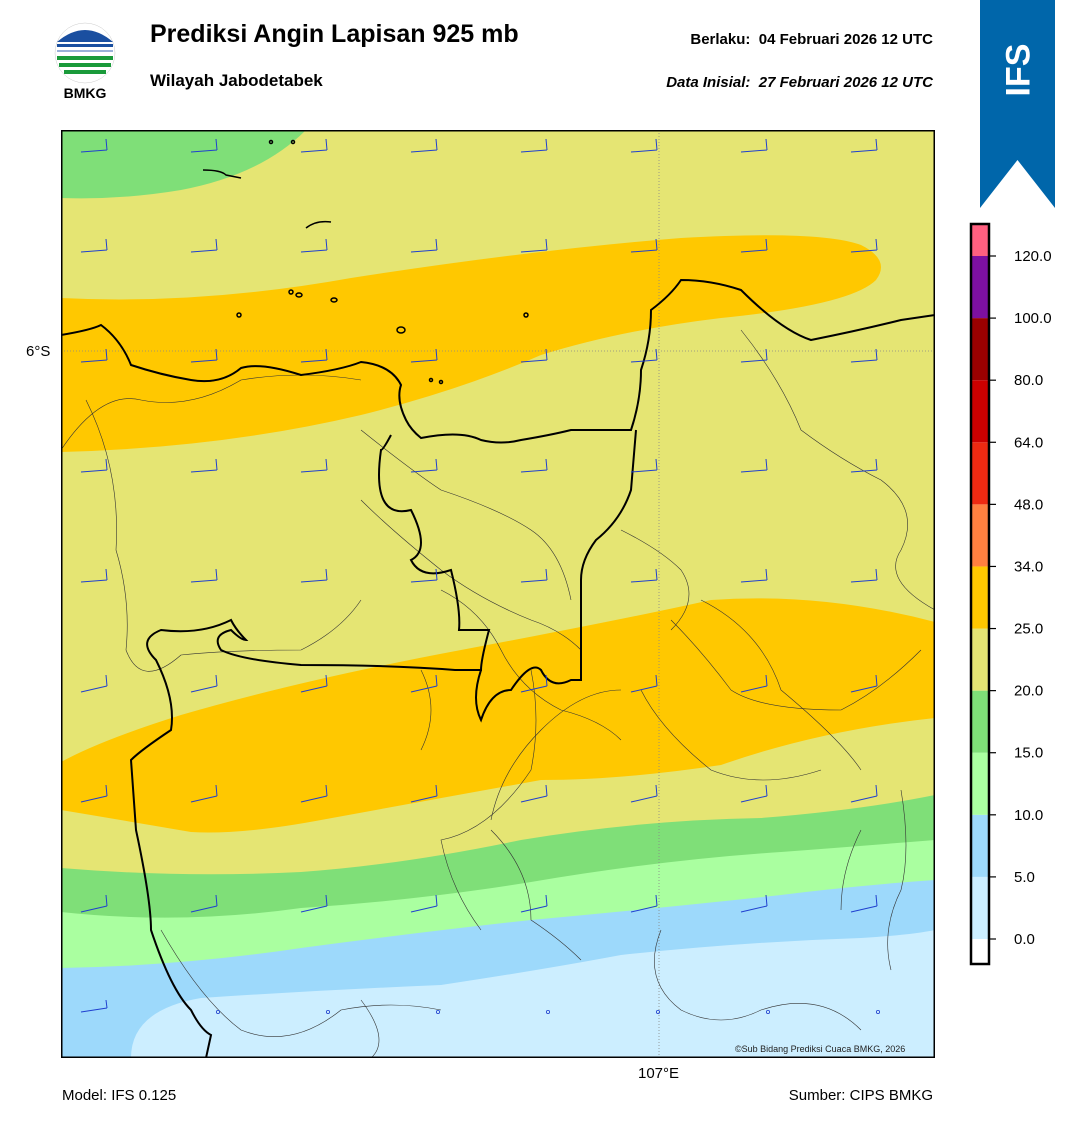 This screenshot has width=1081, height=1128. I want to click on latitude-label: 6°S, so click(38, 351).